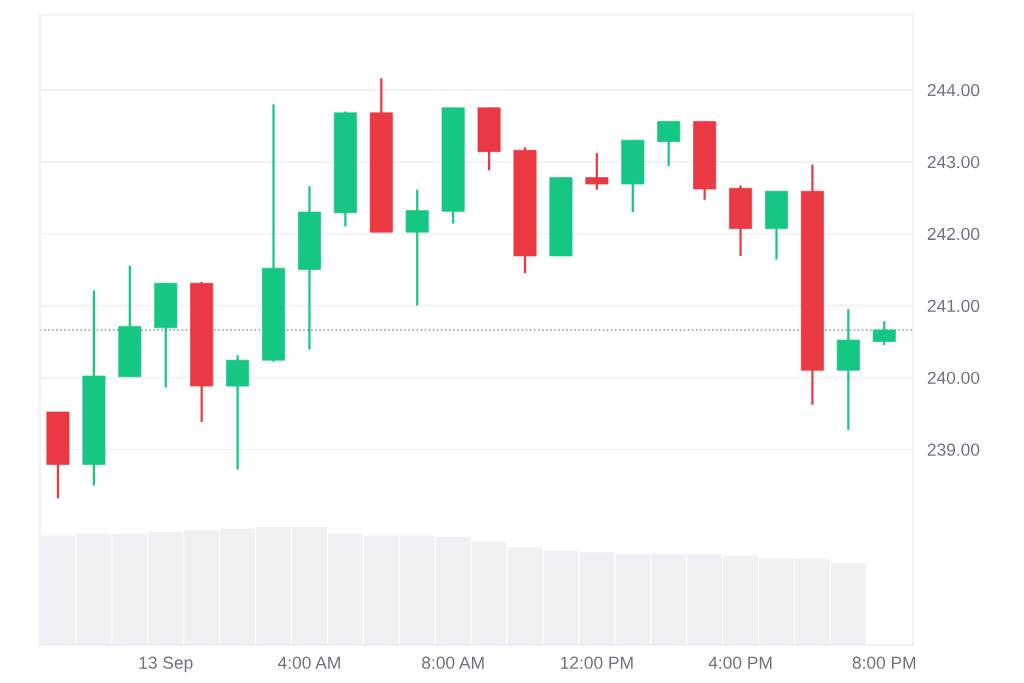 The height and width of the screenshot is (683, 1024). What do you see at coordinates (953, 162) in the screenshot?
I see `y-tick-label: 243.00` at bounding box center [953, 162].